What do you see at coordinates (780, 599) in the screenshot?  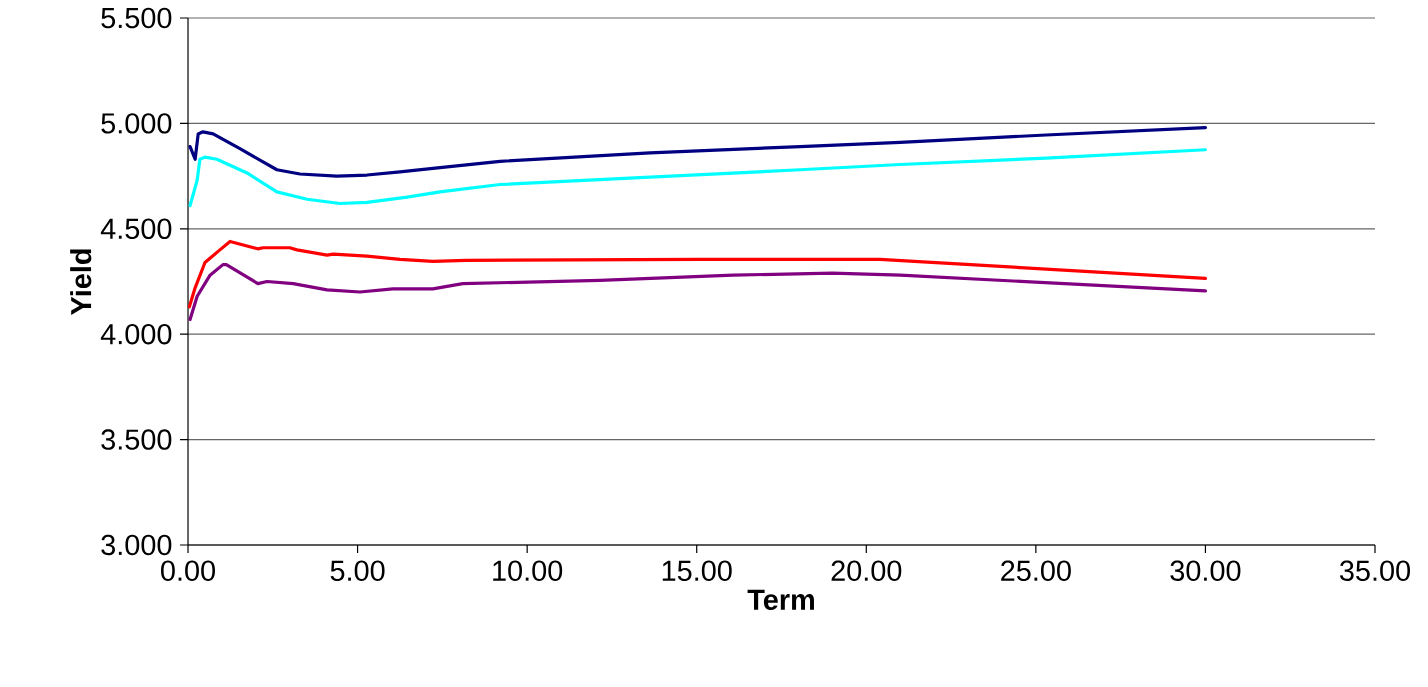 I see `x-axis-title: Term` at bounding box center [780, 599].